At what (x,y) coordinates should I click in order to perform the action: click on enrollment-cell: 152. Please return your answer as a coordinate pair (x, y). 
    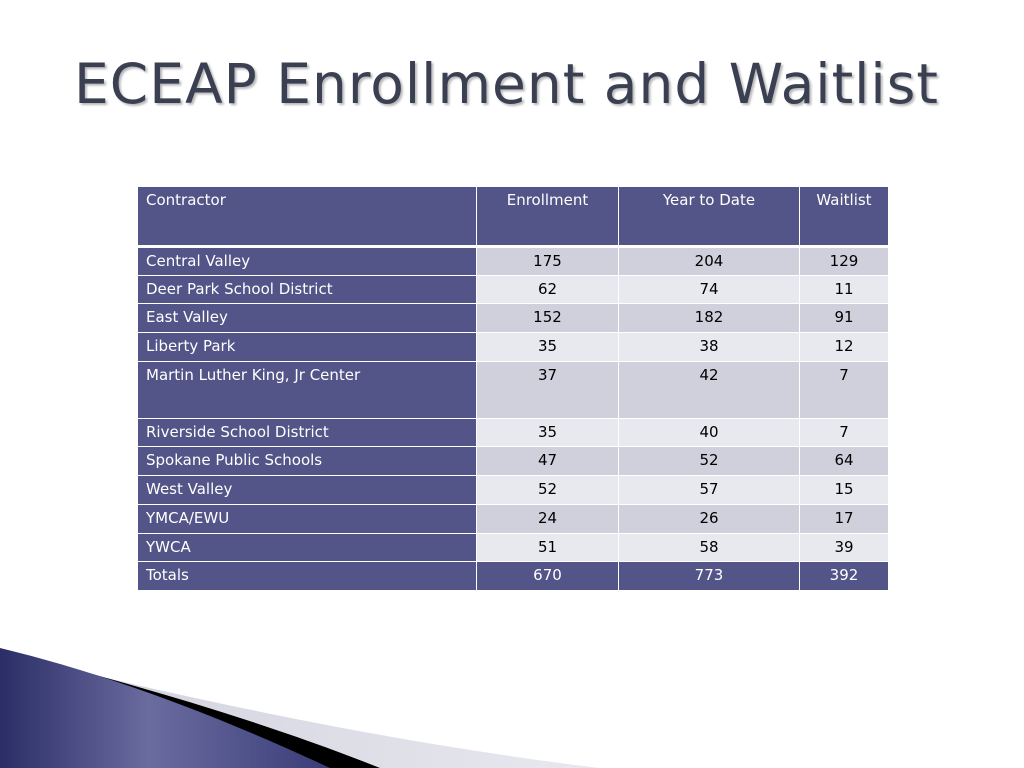
    Looking at the image, I should click on (547, 318).